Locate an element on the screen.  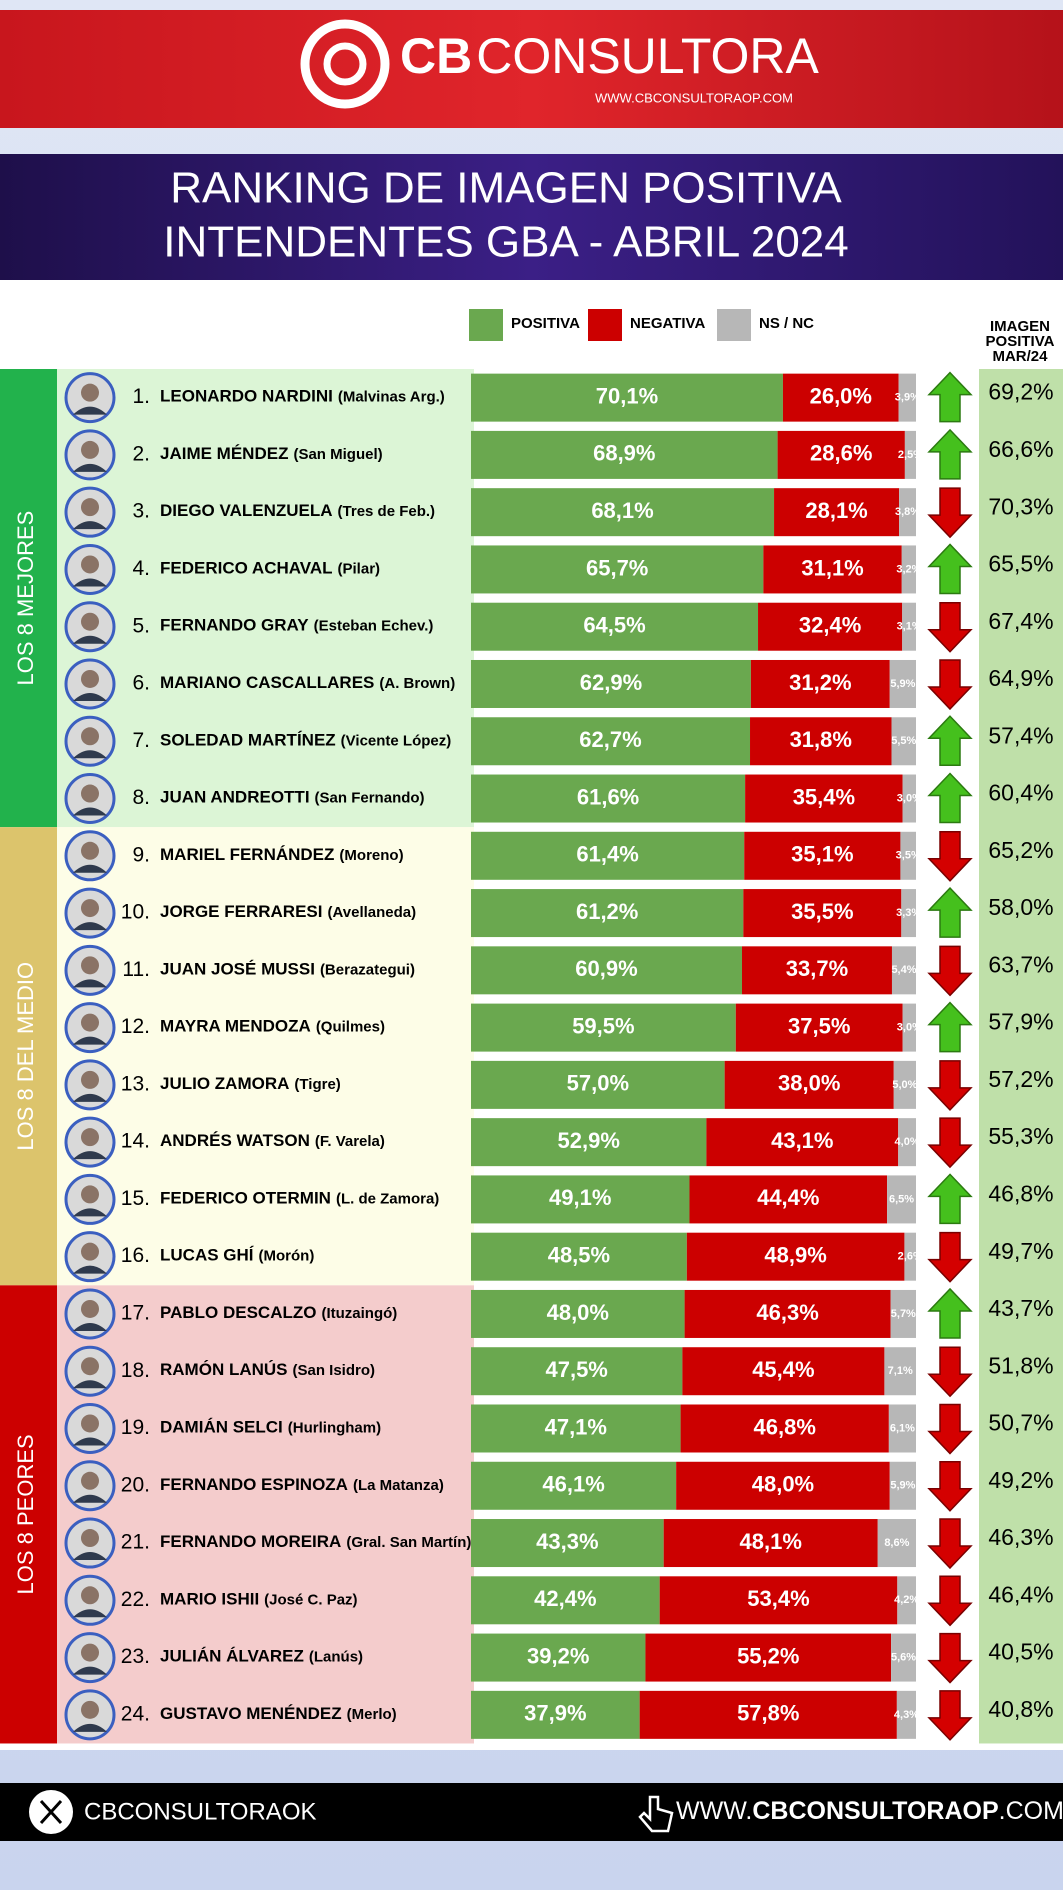
previous-value: 63,7% is located at coordinates (1020, 964).